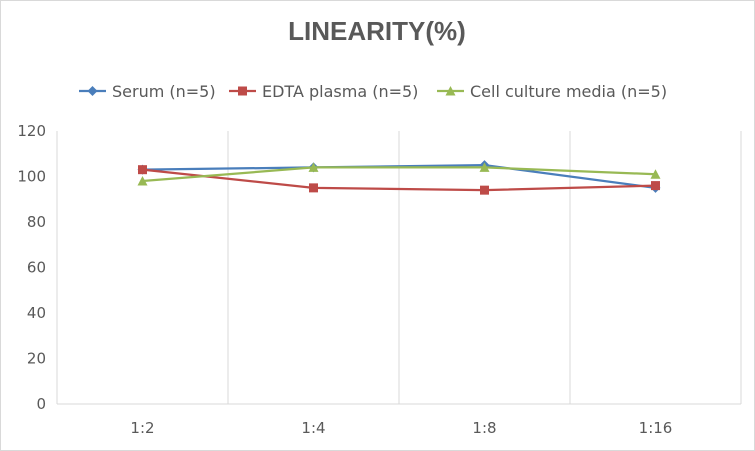 The width and height of the screenshot is (755, 451). I want to click on legend-entry: Cell culture media (n=5), so click(552, 91).